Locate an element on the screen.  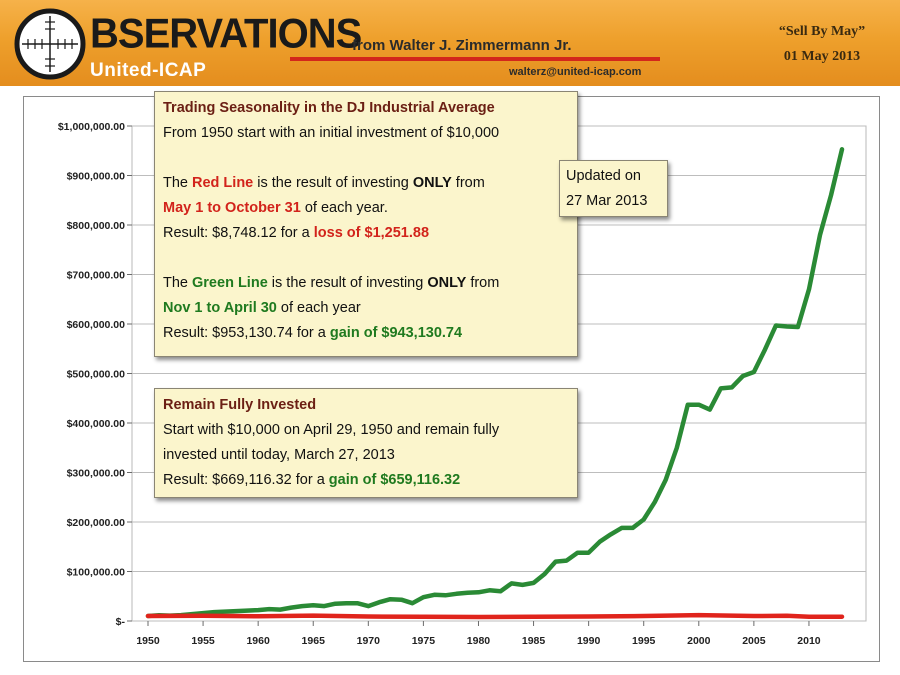
y-tick-label: $500,000.00 is located at coordinates (96, 375).